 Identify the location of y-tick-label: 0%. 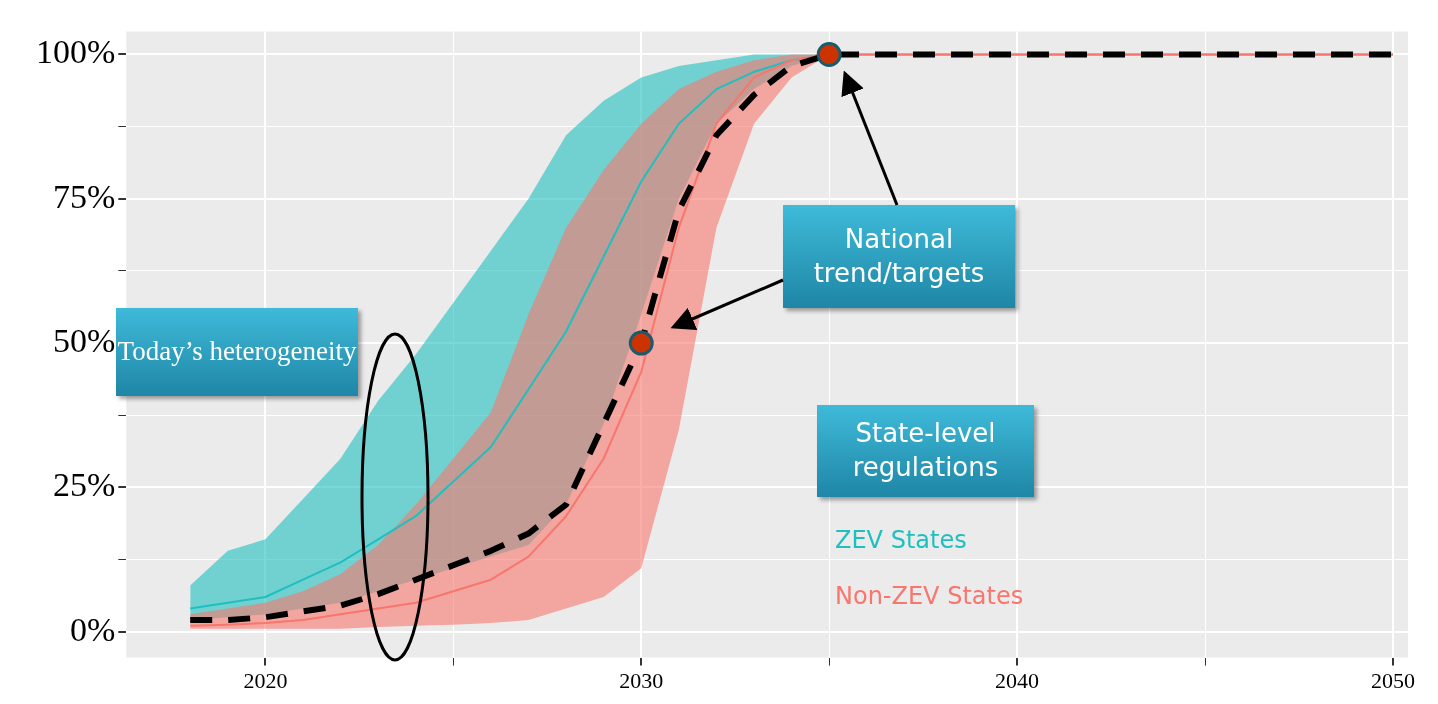
(92, 629).